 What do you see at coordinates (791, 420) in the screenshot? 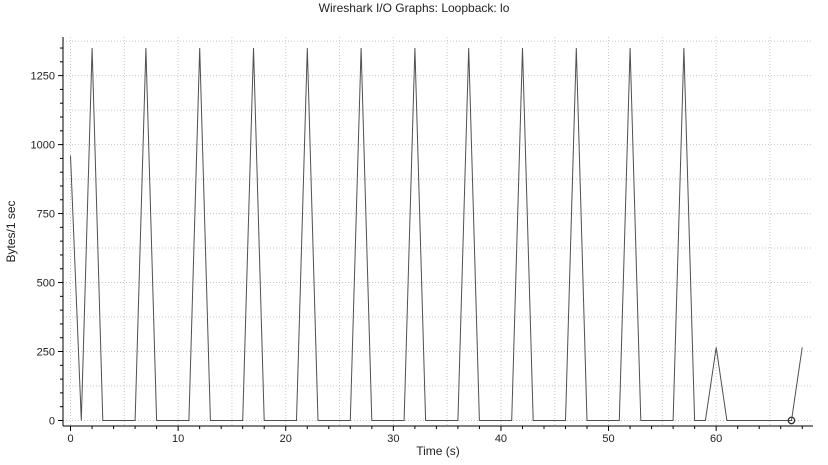
I see `selected-point-marker` at bounding box center [791, 420].